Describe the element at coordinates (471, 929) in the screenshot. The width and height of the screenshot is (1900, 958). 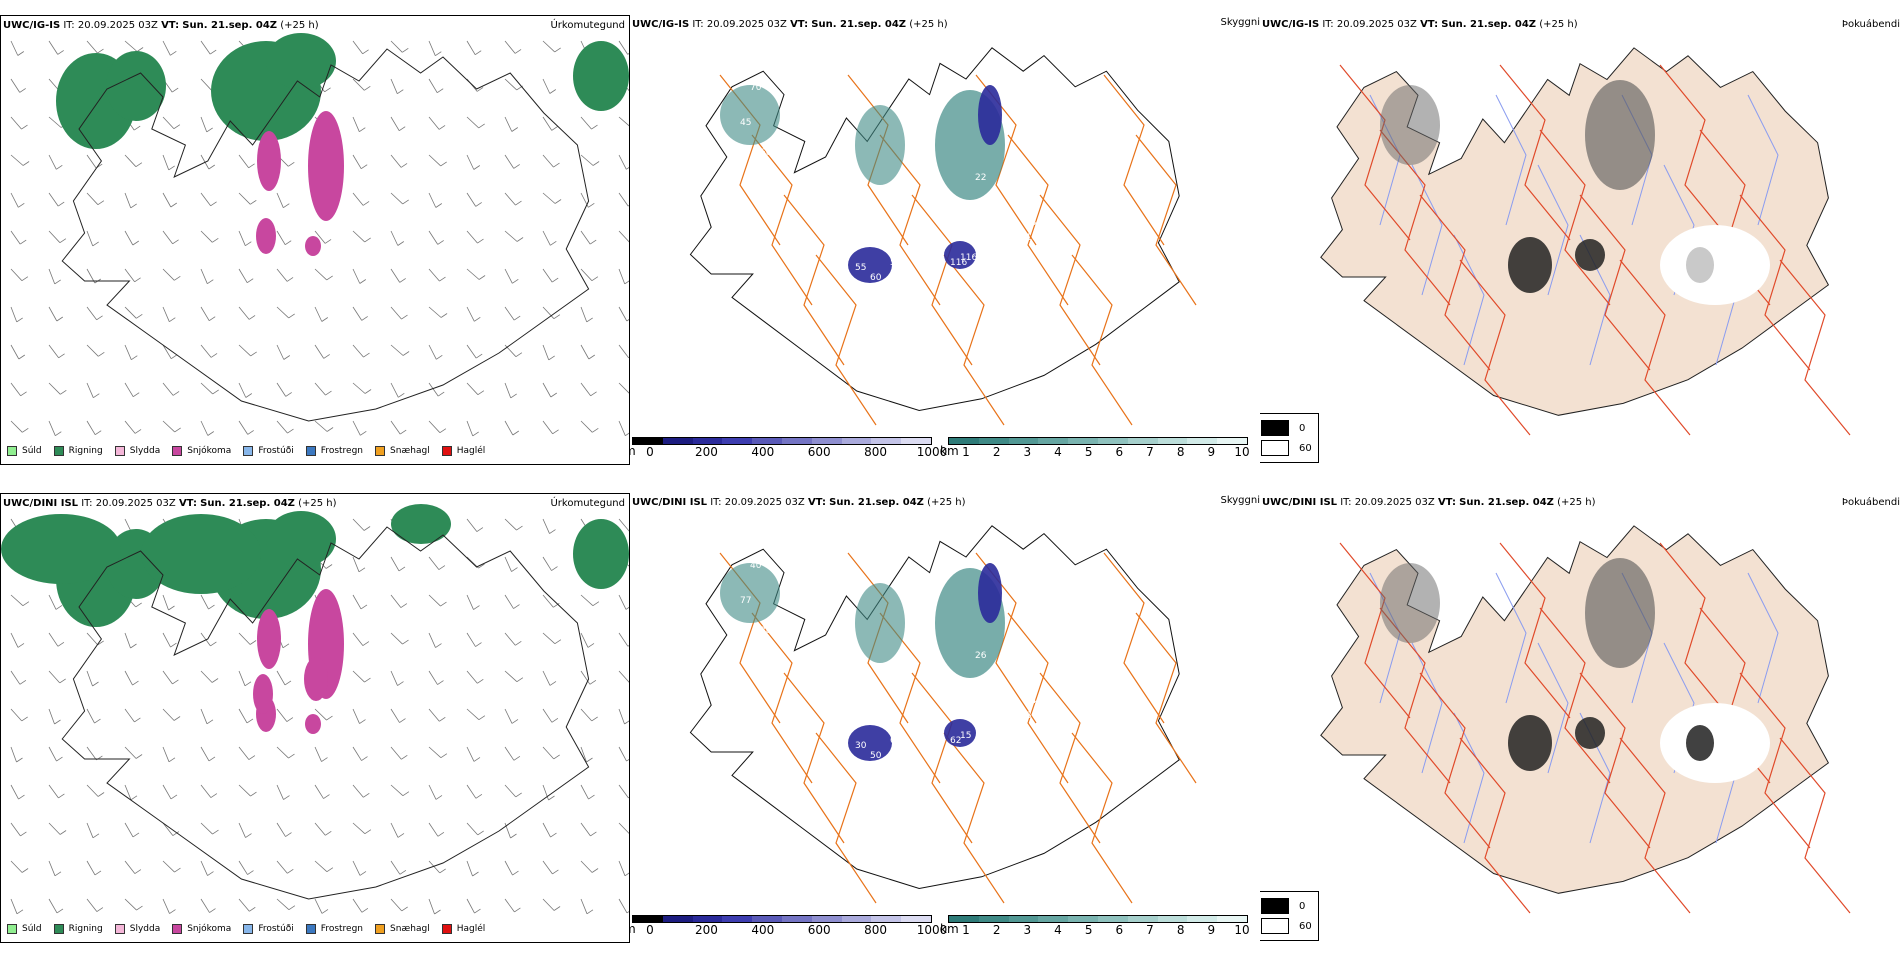
I see `legend-label: Haglél` at that location.